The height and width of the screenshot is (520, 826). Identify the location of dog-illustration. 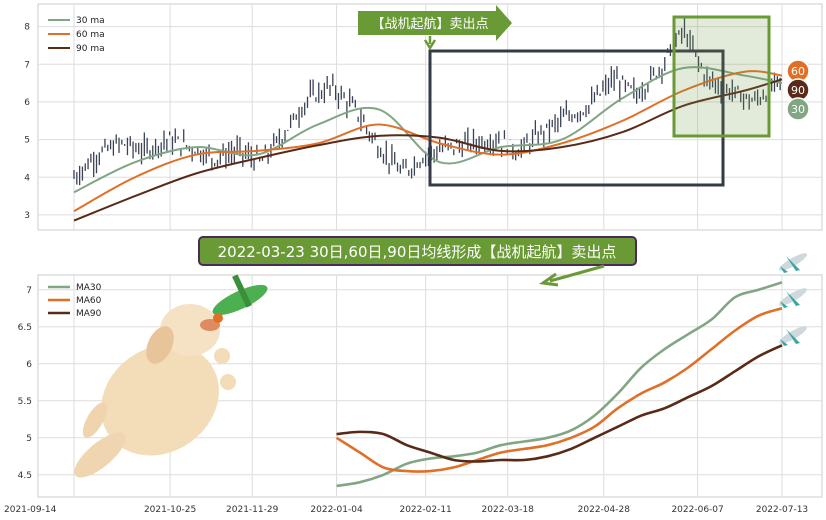
(155, 391).